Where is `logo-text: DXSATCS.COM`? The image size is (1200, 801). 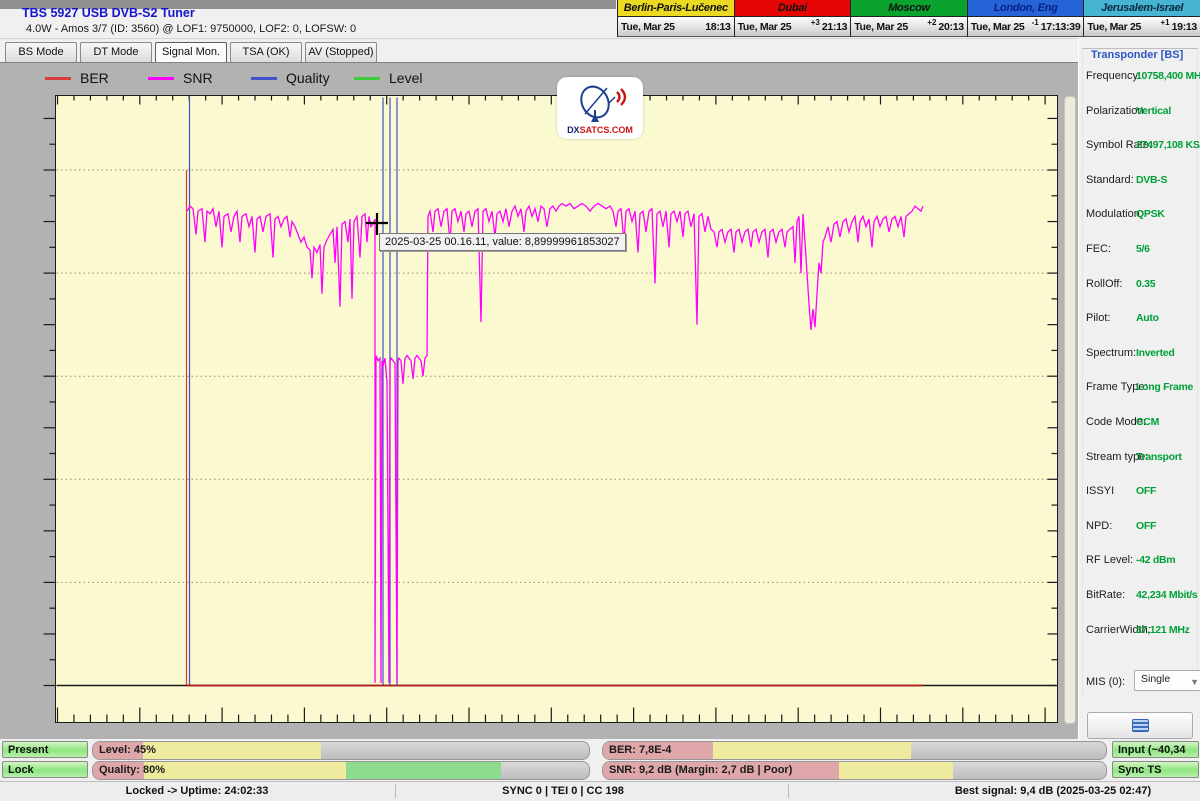
logo-text: DXSATCS.COM is located at coordinates (600, 130).